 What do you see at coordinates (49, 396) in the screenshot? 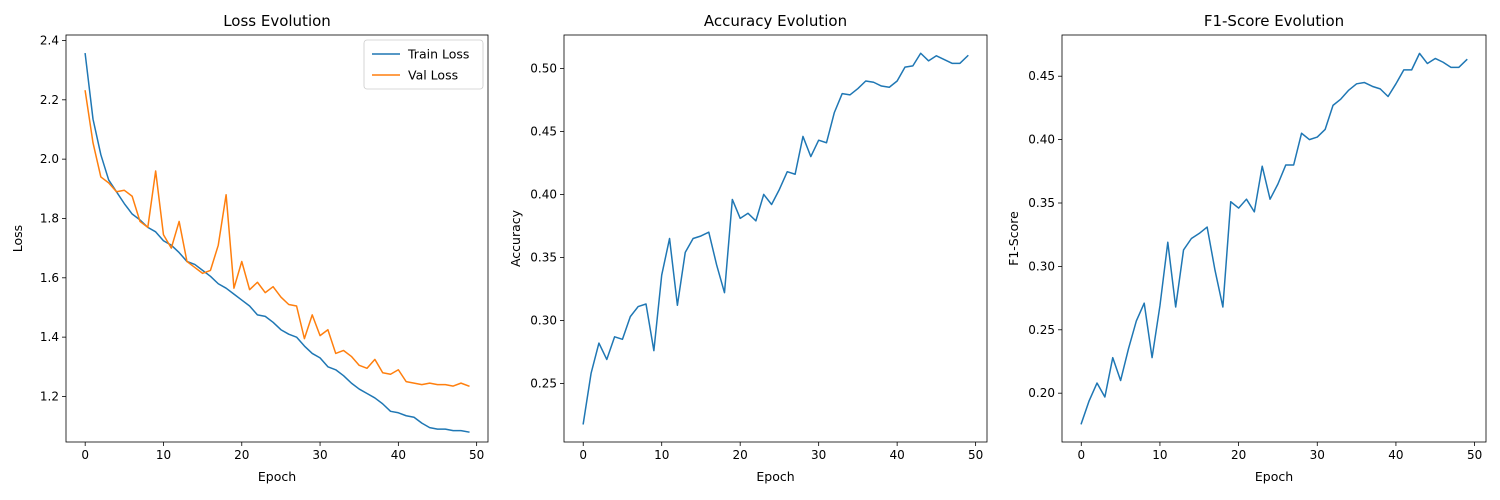
I see `y-tick-label: 1.2` at bounding box center [49, 396].